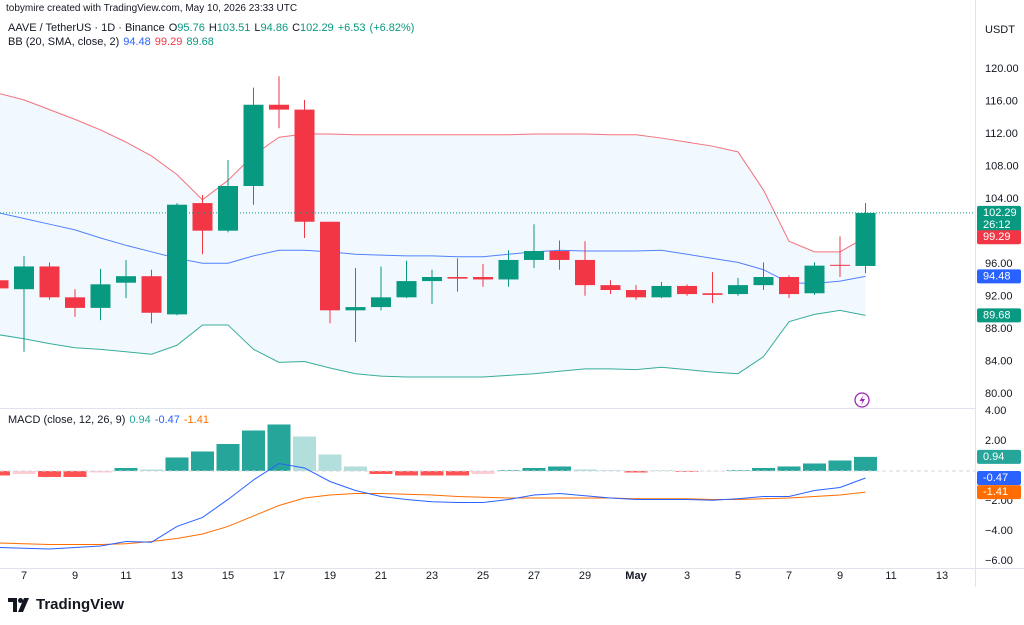 The height and width of the screenshot is (625, 1024). Describe the element at coordinates (1001, 101) in the screenshot. I see `y-tick-label: 116.00` at that location.